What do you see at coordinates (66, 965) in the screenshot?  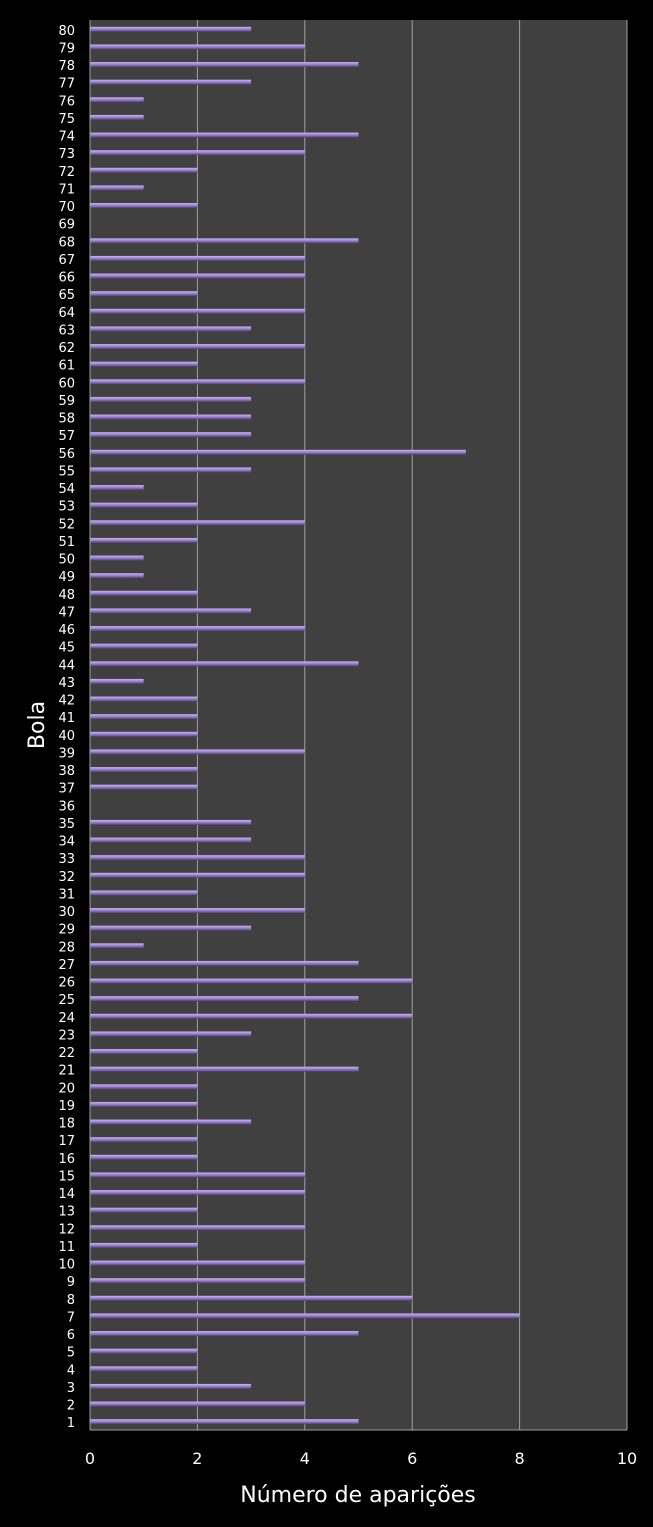 I see `y-tick-label: 27` at bounding box center [66, 965].